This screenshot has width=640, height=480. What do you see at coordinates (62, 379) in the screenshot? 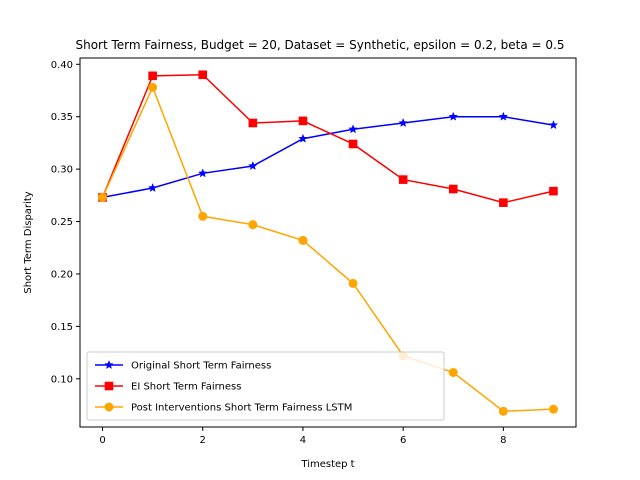
I see `y-tick-label: 0.10` at bounding box center [62, 379].